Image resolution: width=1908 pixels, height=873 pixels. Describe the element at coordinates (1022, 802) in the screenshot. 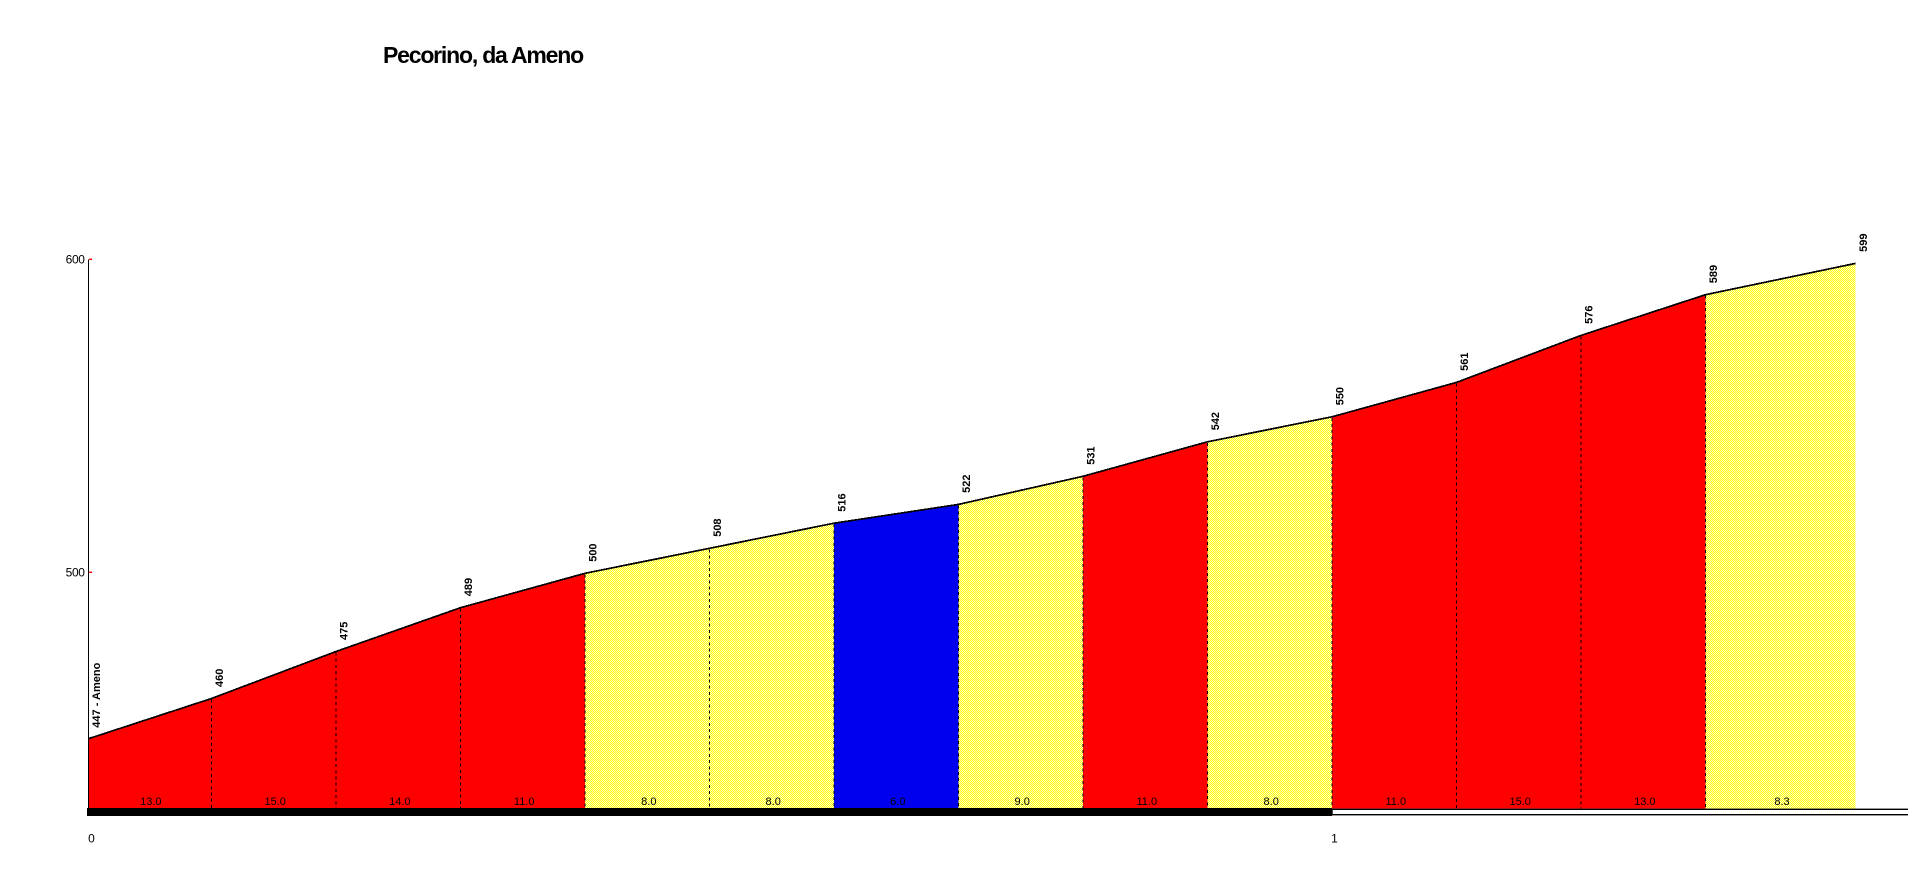

I see `svg-text: 9.0` at that location.